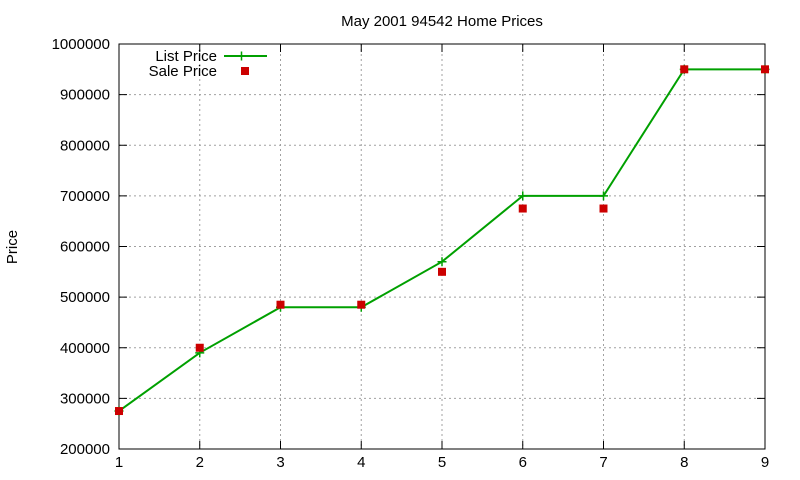 The image size is (800, 480). I want to click on legend-label-list-price: List Price, so click(186, 56).